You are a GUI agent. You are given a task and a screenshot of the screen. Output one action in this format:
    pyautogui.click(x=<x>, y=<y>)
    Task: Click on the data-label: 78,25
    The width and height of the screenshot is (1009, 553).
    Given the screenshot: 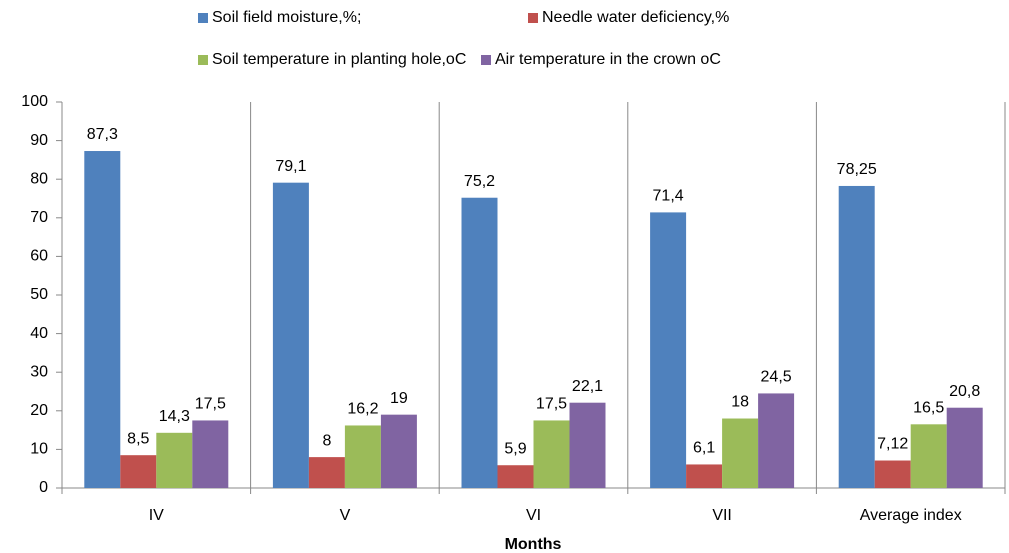 What is the action you would take?
    pyautogui.click(x=857, y=169)
    